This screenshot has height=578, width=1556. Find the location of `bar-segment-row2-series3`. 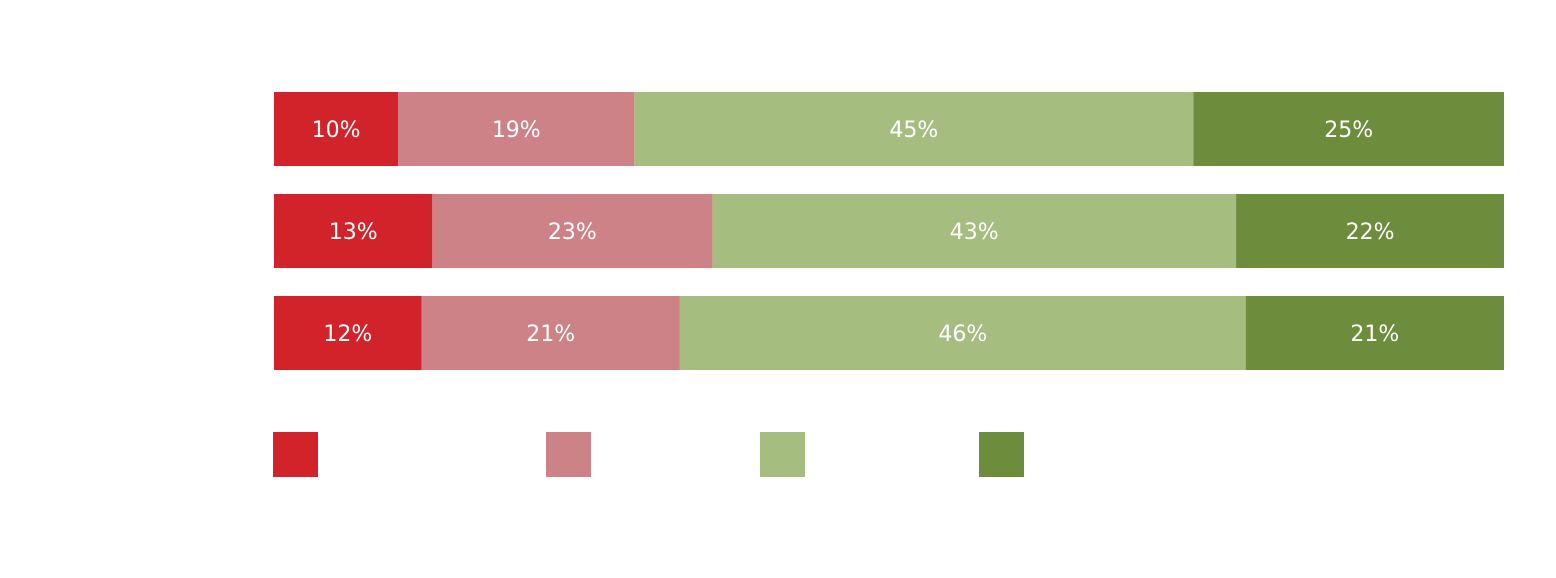

bar-segment-row2-series3 is located at coordinates (974, 231).